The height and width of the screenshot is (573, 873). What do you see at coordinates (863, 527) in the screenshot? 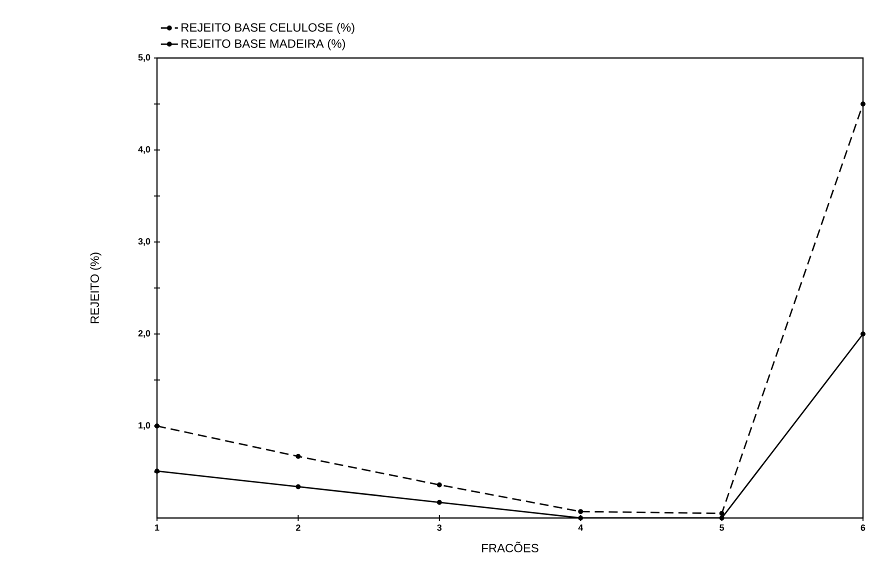
I see `x-tick-label: 6` at bounding box center [863, 527].